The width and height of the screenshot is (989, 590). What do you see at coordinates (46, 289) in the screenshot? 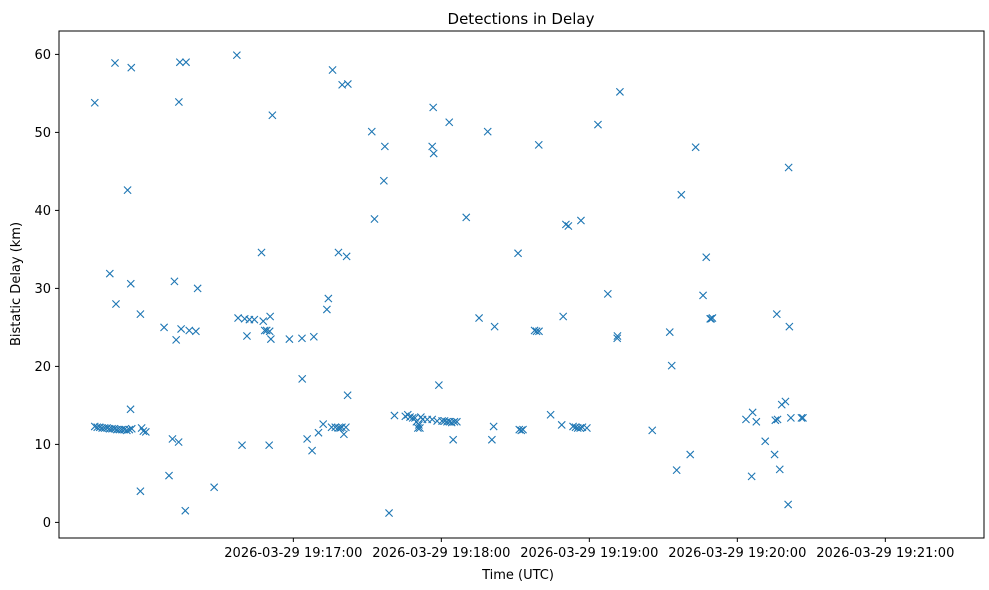
I see `y-axis-ticks: 0 10 20 30 40 50 60` at bounding box center [46, 289].